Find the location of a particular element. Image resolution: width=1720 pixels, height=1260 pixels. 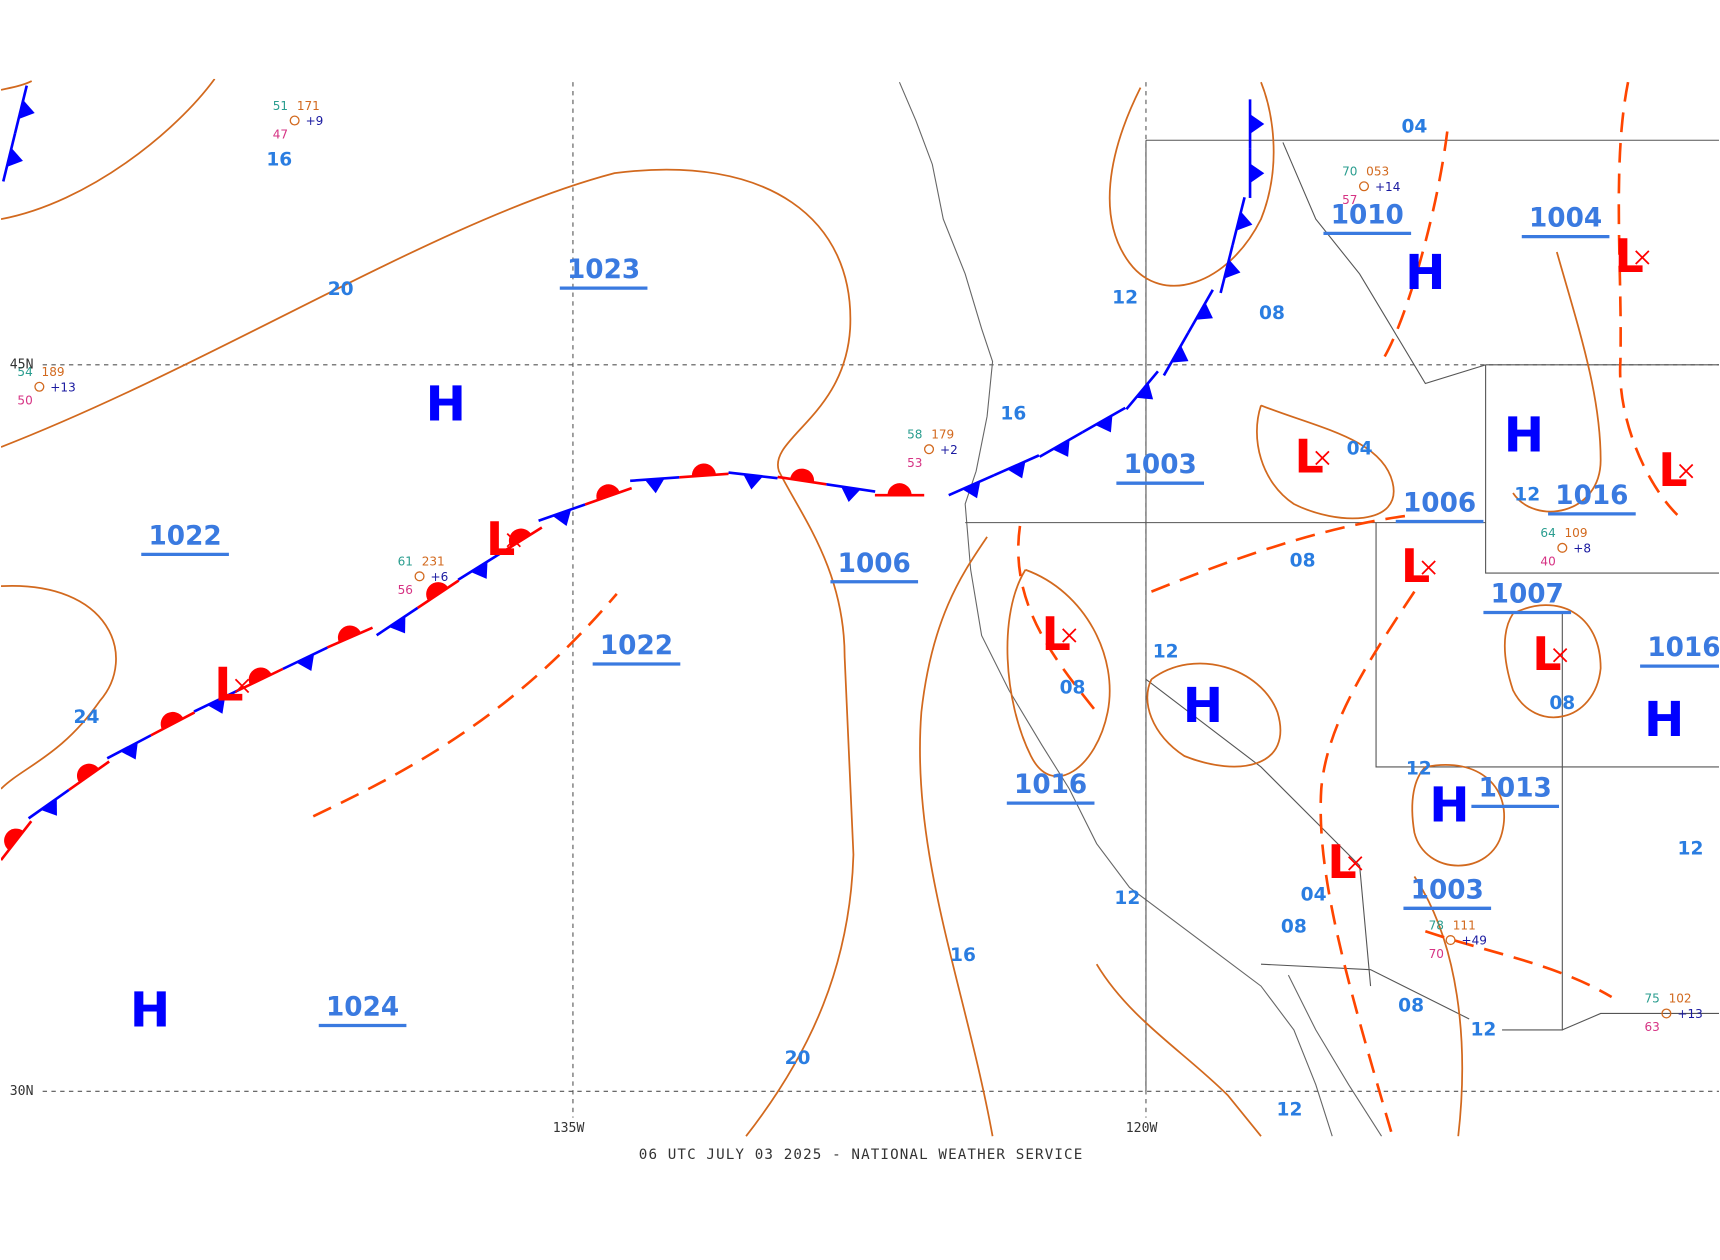

station-temperature: 75 is located at coordinates (1651, 999).